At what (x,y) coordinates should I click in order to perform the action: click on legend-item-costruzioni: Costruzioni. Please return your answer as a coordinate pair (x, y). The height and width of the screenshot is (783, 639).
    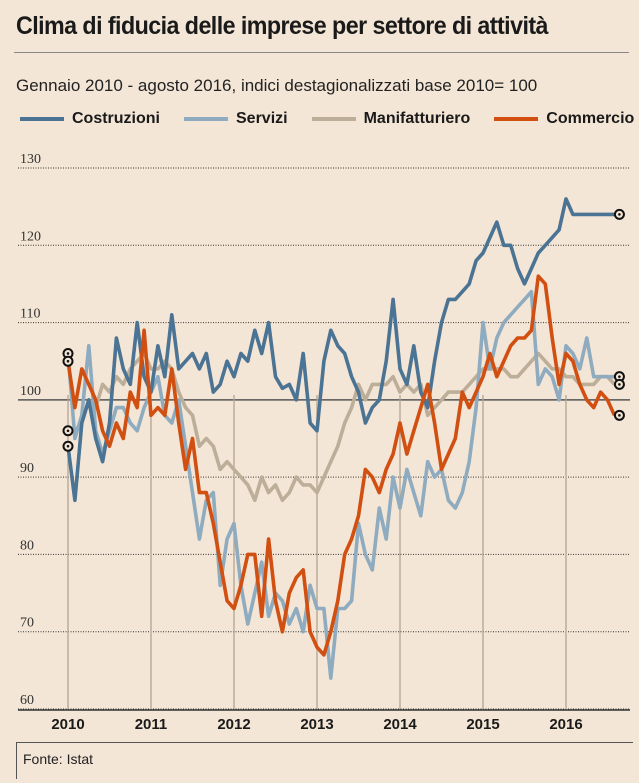
    Looking at the image, I should click on (90, 119).